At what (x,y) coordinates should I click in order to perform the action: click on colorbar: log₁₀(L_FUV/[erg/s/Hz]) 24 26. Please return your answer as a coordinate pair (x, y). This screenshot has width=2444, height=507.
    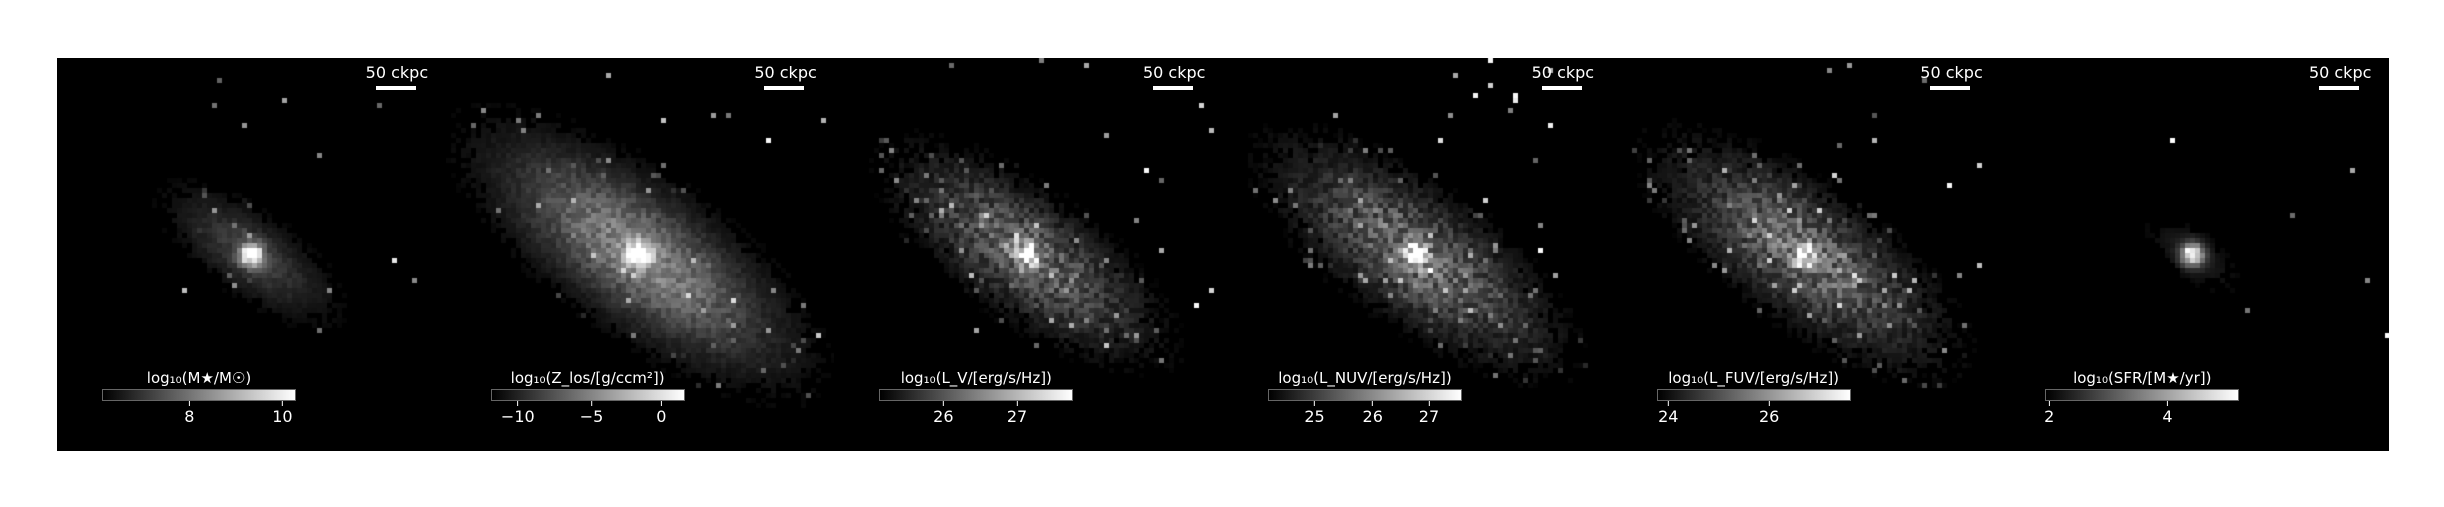
    Looking at the image, I should click on (1753, 397).